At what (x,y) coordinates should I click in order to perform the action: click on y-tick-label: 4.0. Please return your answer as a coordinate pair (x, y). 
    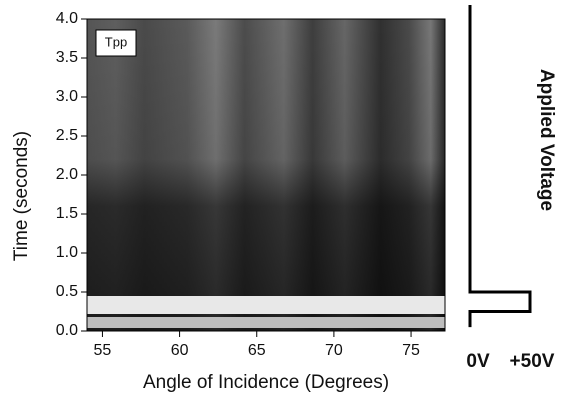
    Looking at the image, I should click on (67, 18).